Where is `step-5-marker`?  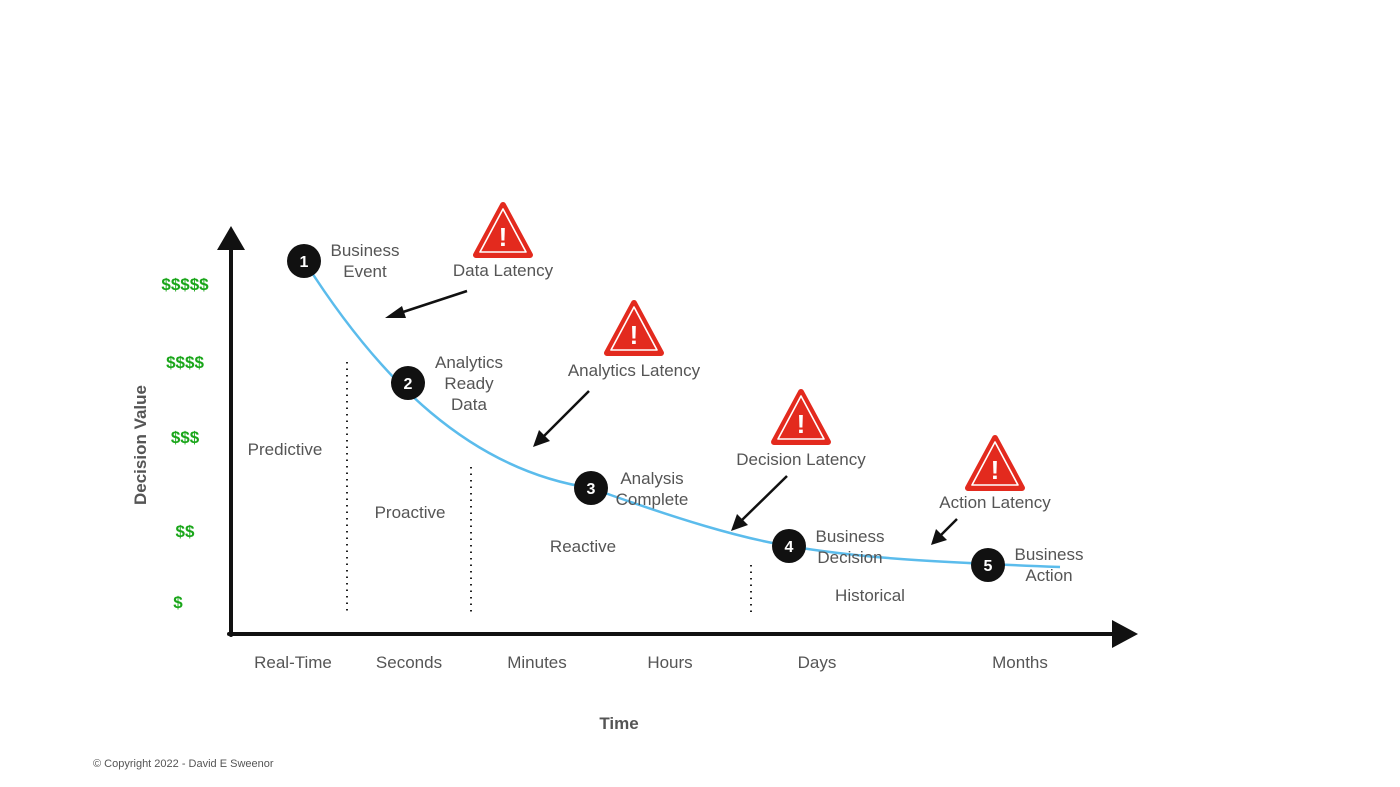
step-5-marker is located at coordinates (988, 565).